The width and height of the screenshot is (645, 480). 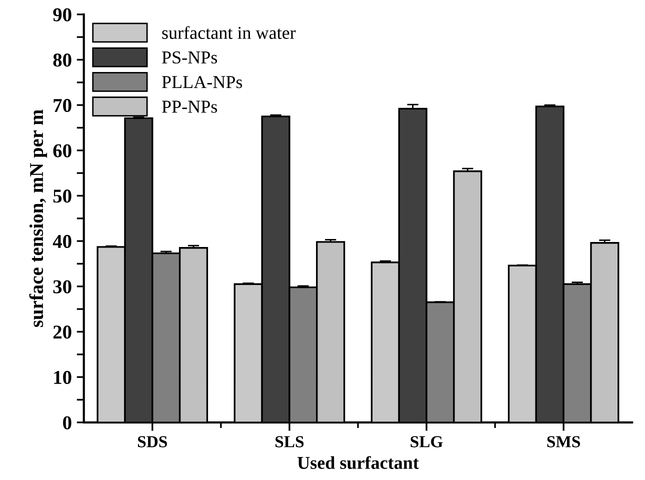 What do you see at coordinates (190, 106) in the screenshot?
I see `legend-label: PP-NPs` at bounding box center [190, 106].